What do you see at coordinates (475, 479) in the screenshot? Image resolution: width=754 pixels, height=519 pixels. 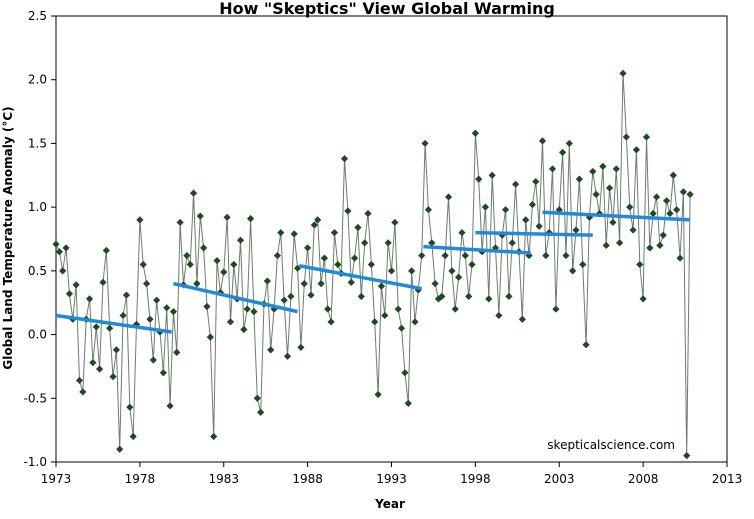 I see `x-tick-label: 1998` at bounding box center [475, 479].